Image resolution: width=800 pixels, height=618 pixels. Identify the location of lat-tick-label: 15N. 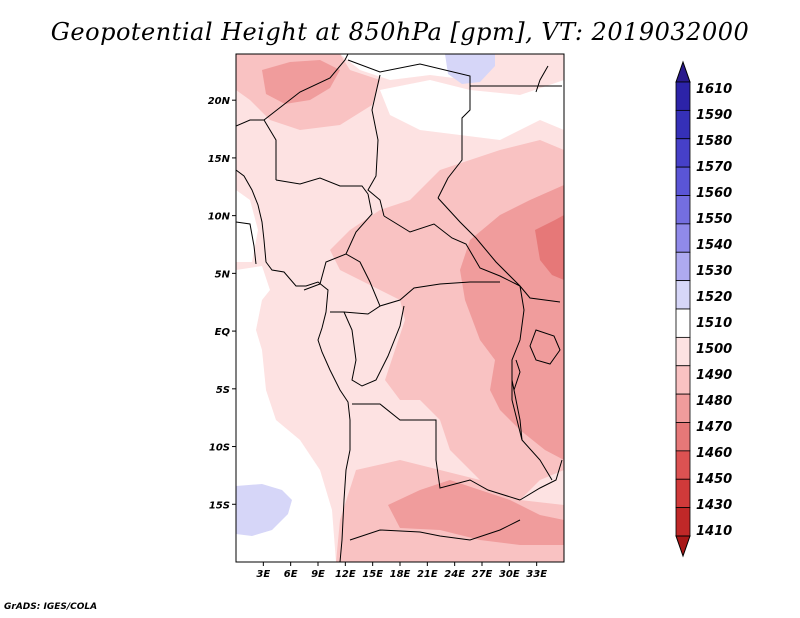
(219, 159).